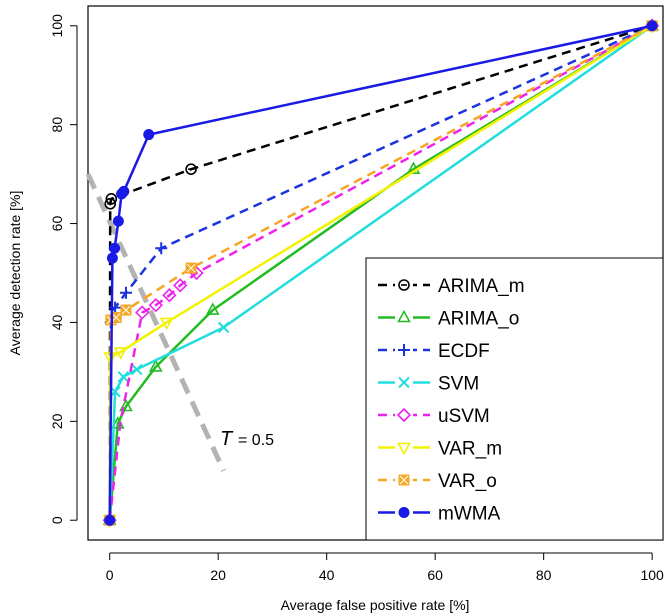 Image resolution: width=665 pixels, height=616 pixels. What do you see at coordinates (481, 286) in the screenshot?
I see `legend-label: ARIMA_m` at bounding box center [481, 286].